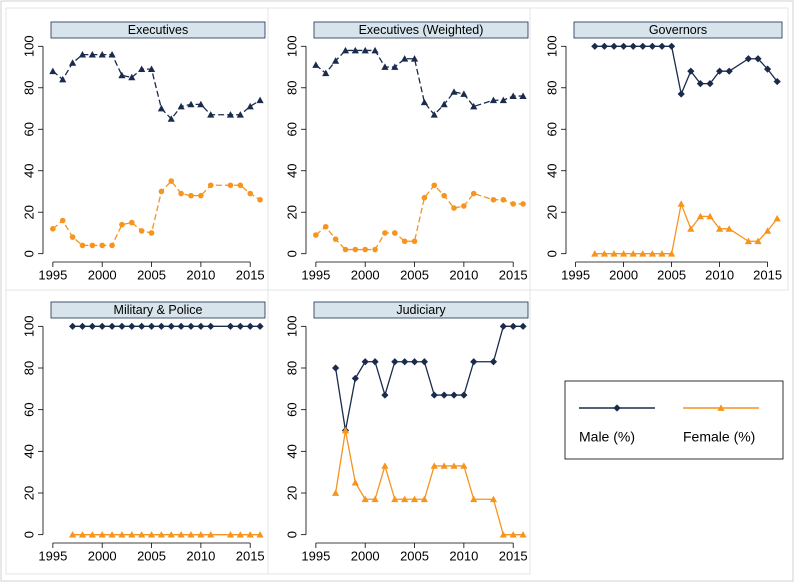 The height and width of the screenshot is (582, 794). What do you see at coordinates (414, 274) in the screenshot?
I see `x-tick-label: 2005` at bounding box center [414, 274].